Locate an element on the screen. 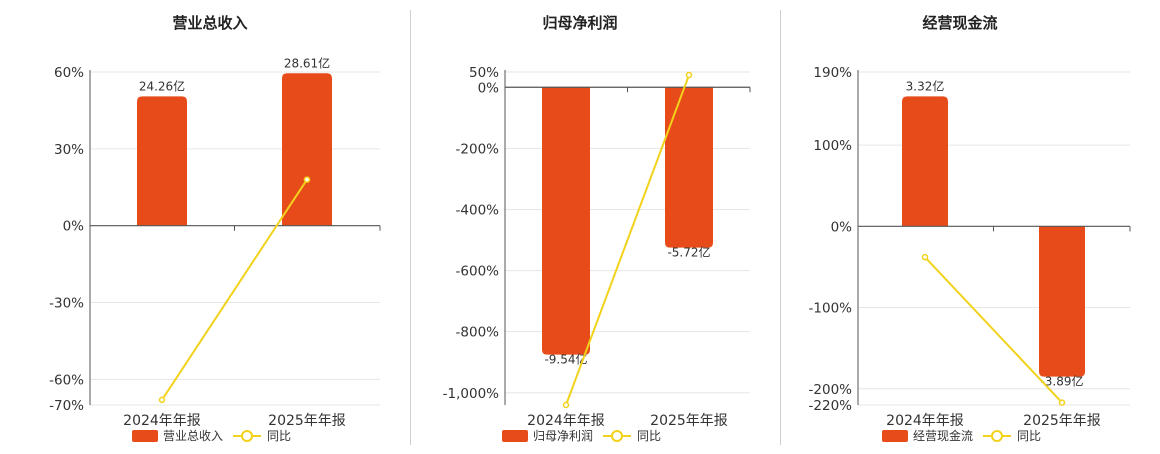 This screenshot has width=1160, height=454. y-tick-label: 190% is located at coordinates (832, 73).